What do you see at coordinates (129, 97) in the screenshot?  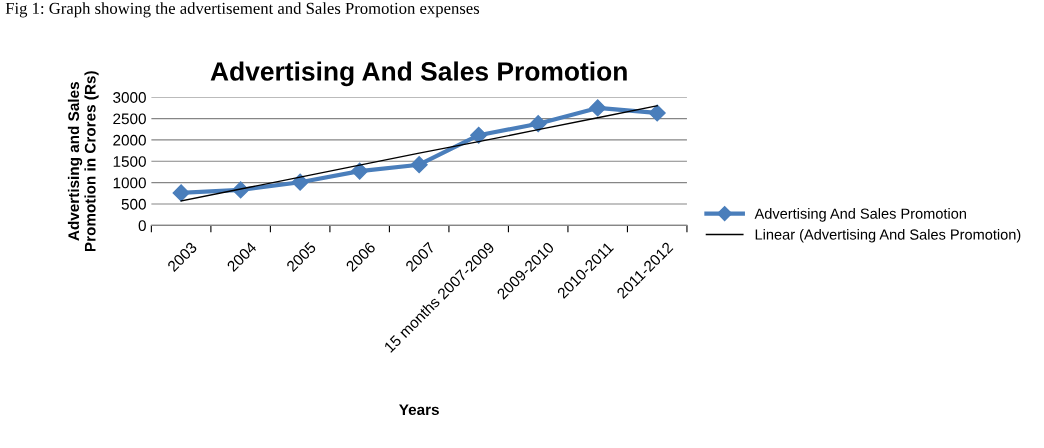 I see `y-tick-label: 3000` at bounding box center [129, 97].